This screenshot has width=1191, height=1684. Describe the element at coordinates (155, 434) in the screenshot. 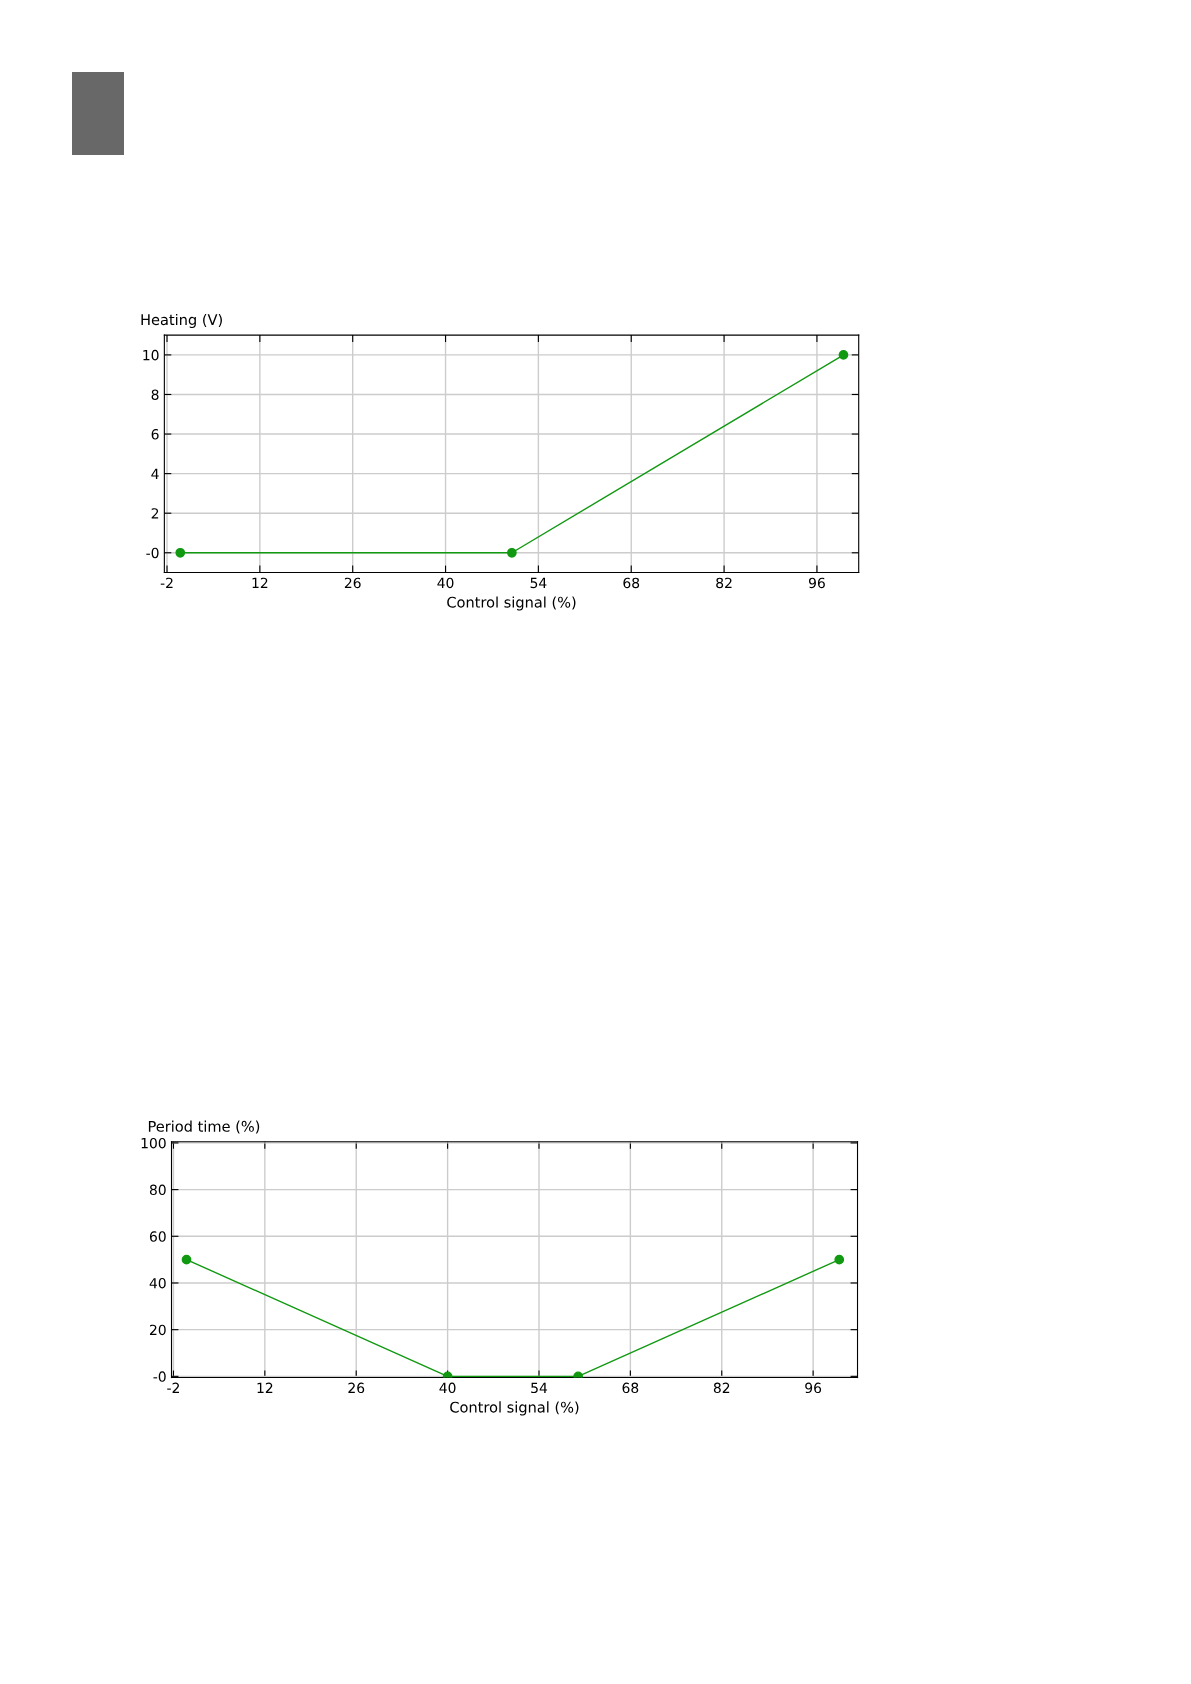

I see `y-tick-label: 6` at that location.